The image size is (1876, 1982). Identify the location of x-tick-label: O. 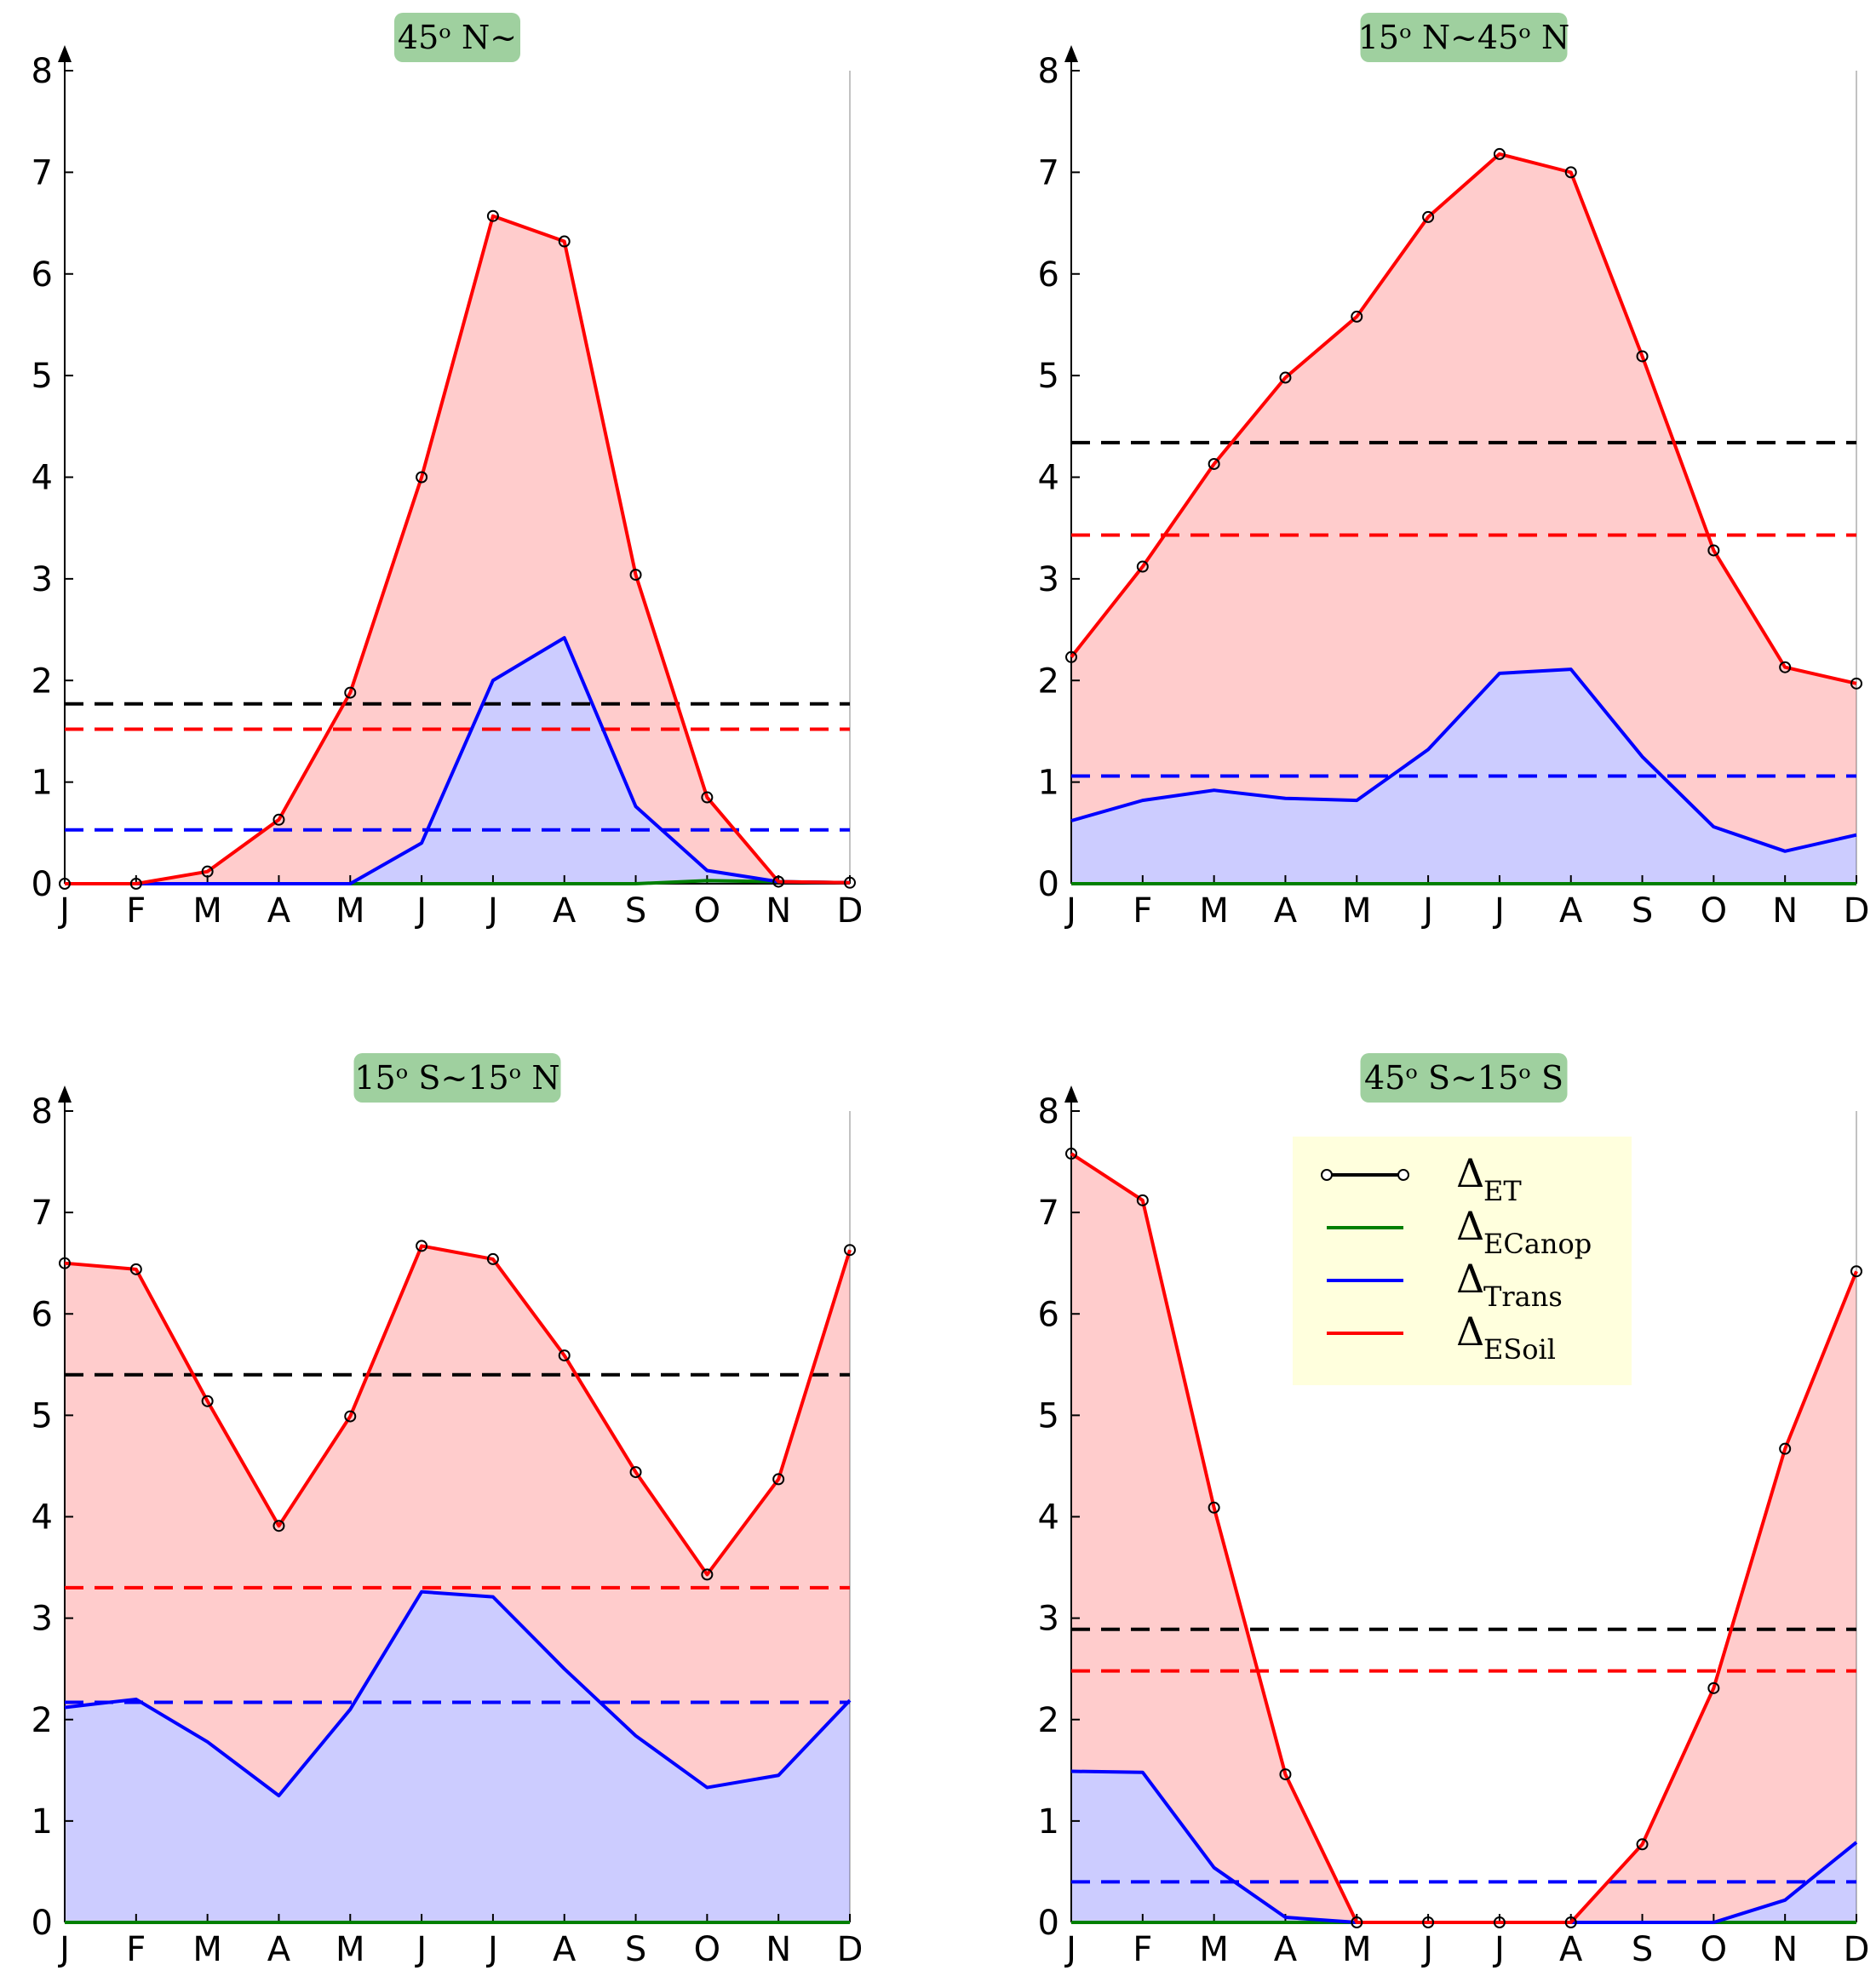
(1714, 1949).